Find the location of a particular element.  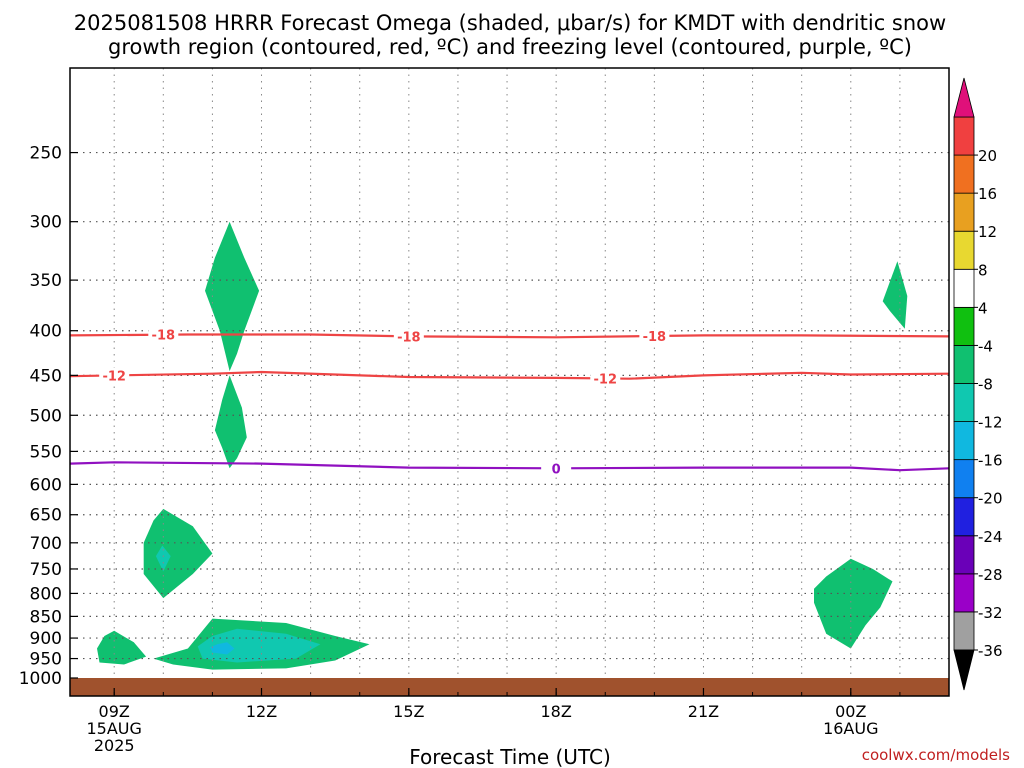

colorbar-tick-label: -28 is located at coordinates (990, 575).